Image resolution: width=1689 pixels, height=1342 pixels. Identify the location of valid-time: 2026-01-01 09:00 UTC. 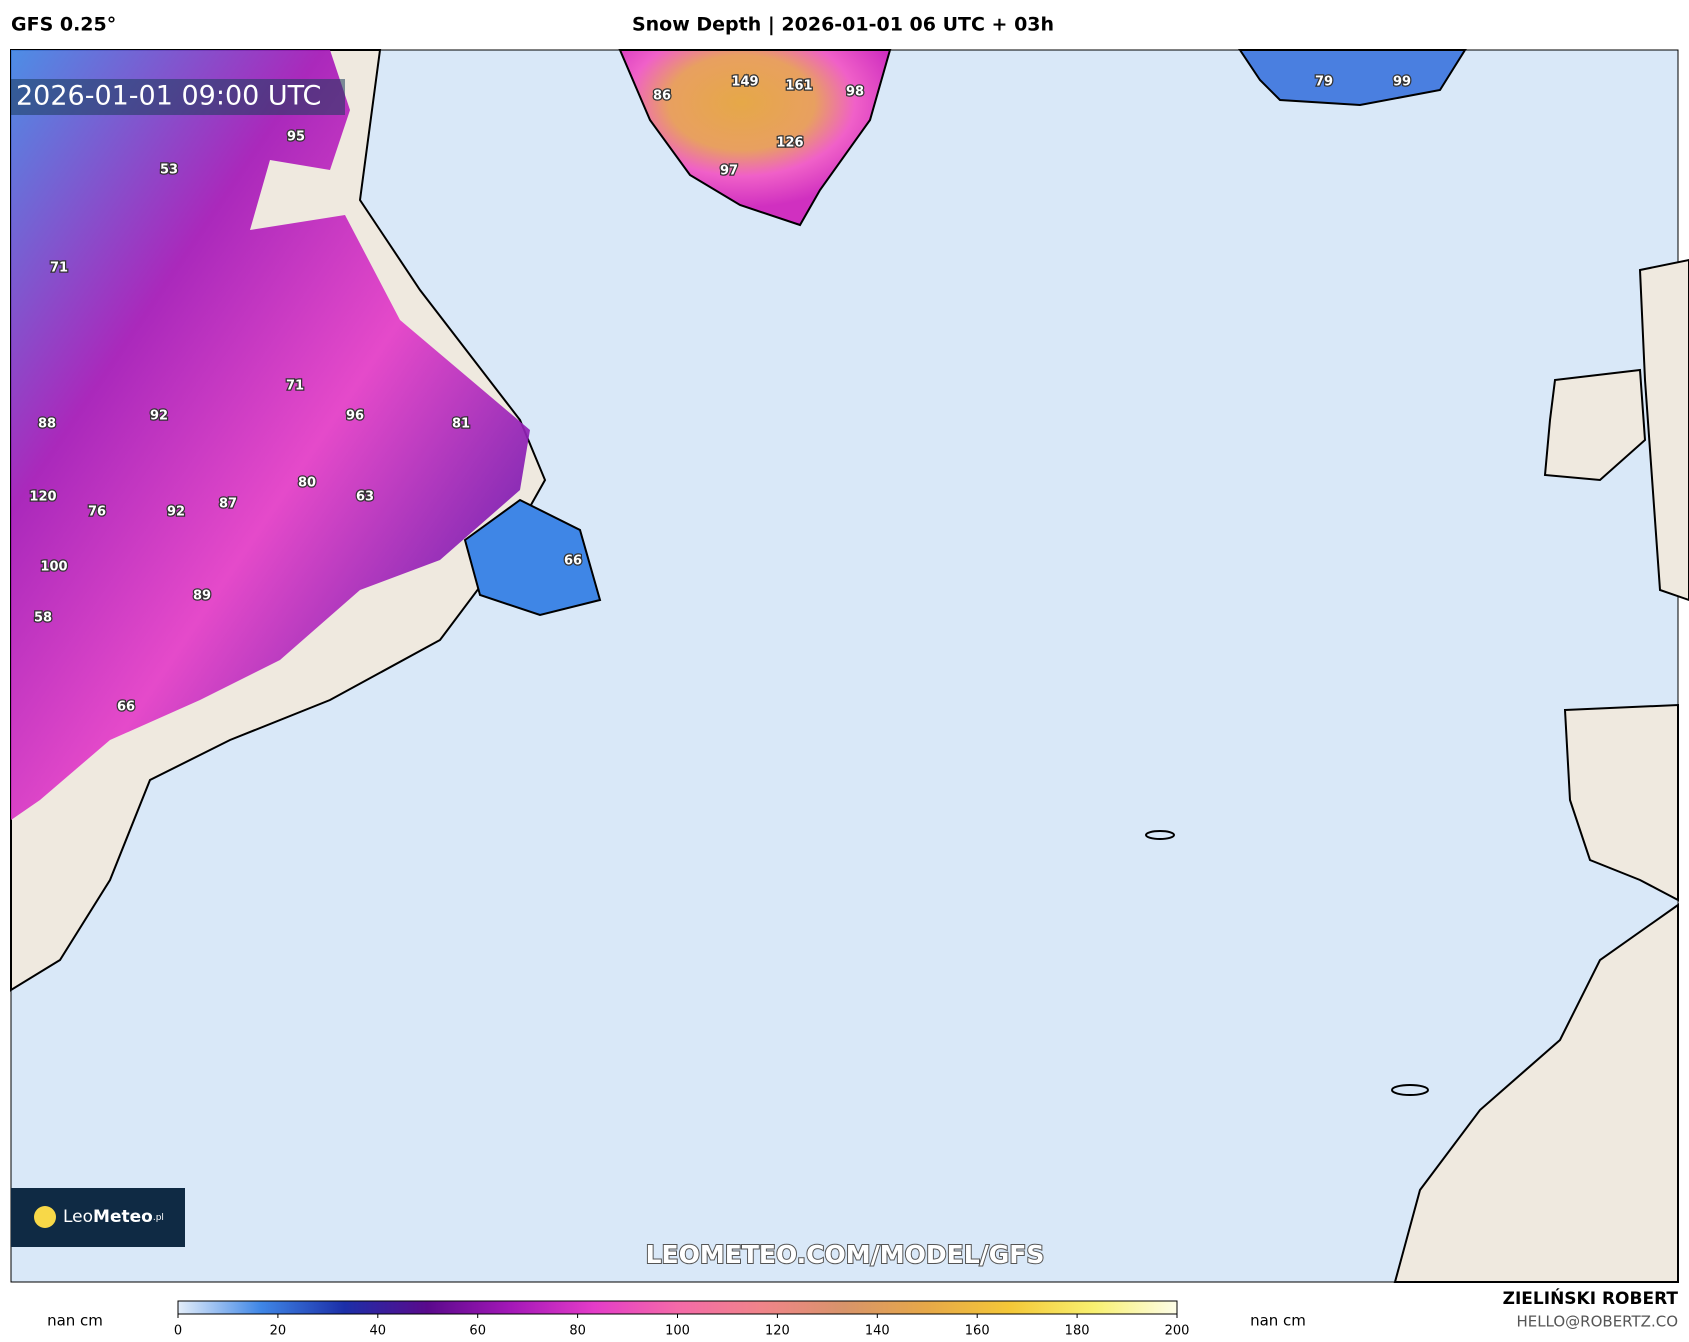
(168, 96).